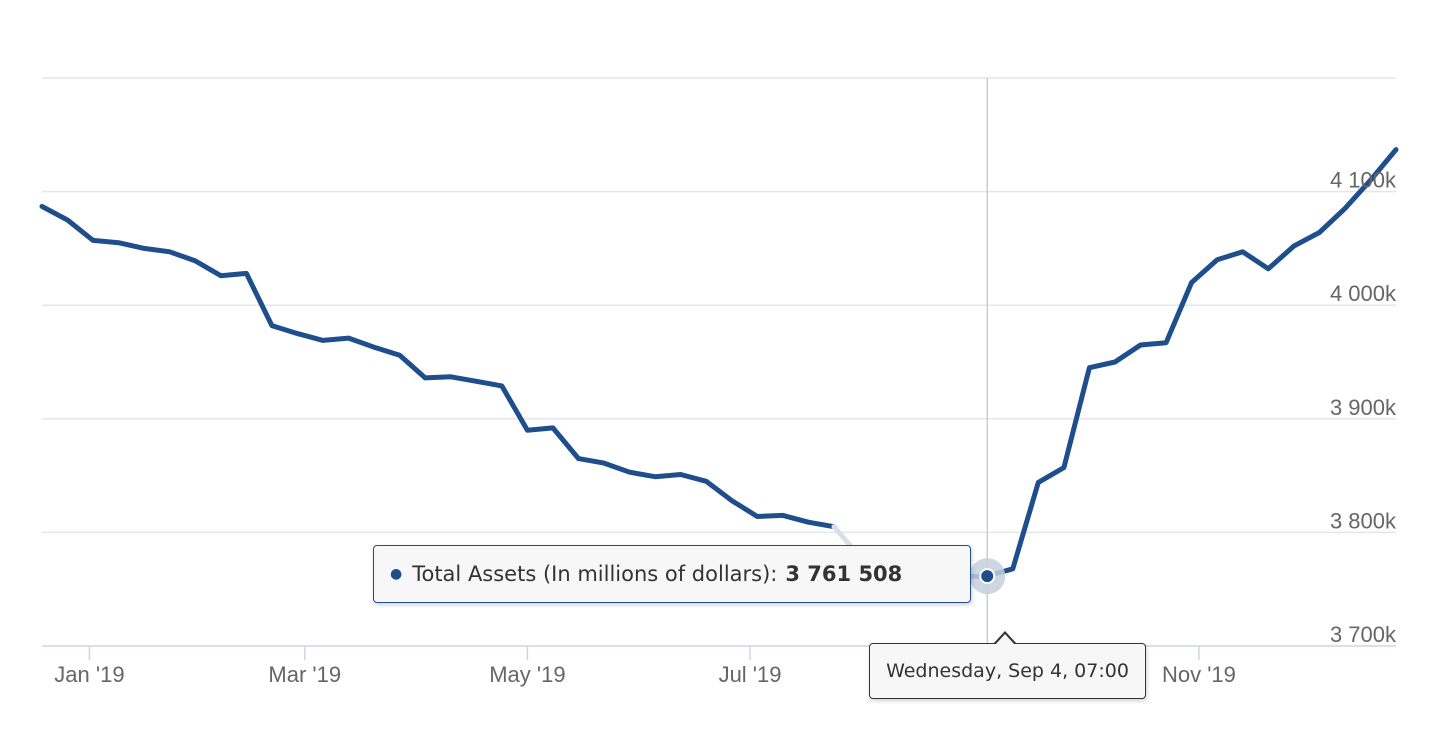  What do you see at coordinates (1363, 180) in the screenshot?
I see `y-tick-label: 4 100k` at bounding box center [1363, 180].